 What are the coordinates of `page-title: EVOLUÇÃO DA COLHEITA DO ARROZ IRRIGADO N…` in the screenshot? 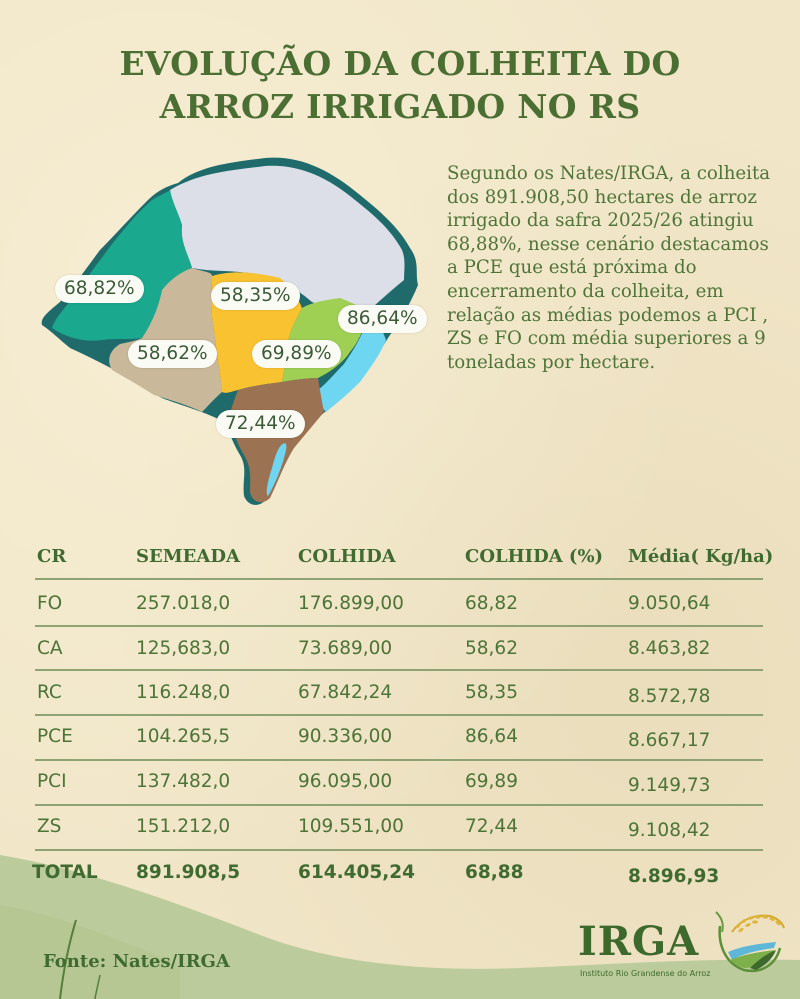 It's located at (400, 85).